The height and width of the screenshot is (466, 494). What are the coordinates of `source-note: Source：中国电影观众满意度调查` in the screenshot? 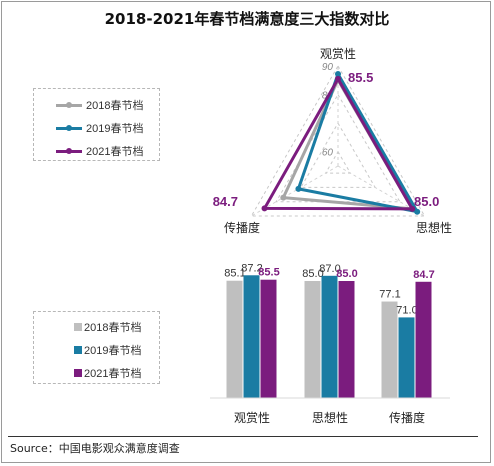 It's located at (95, 448).